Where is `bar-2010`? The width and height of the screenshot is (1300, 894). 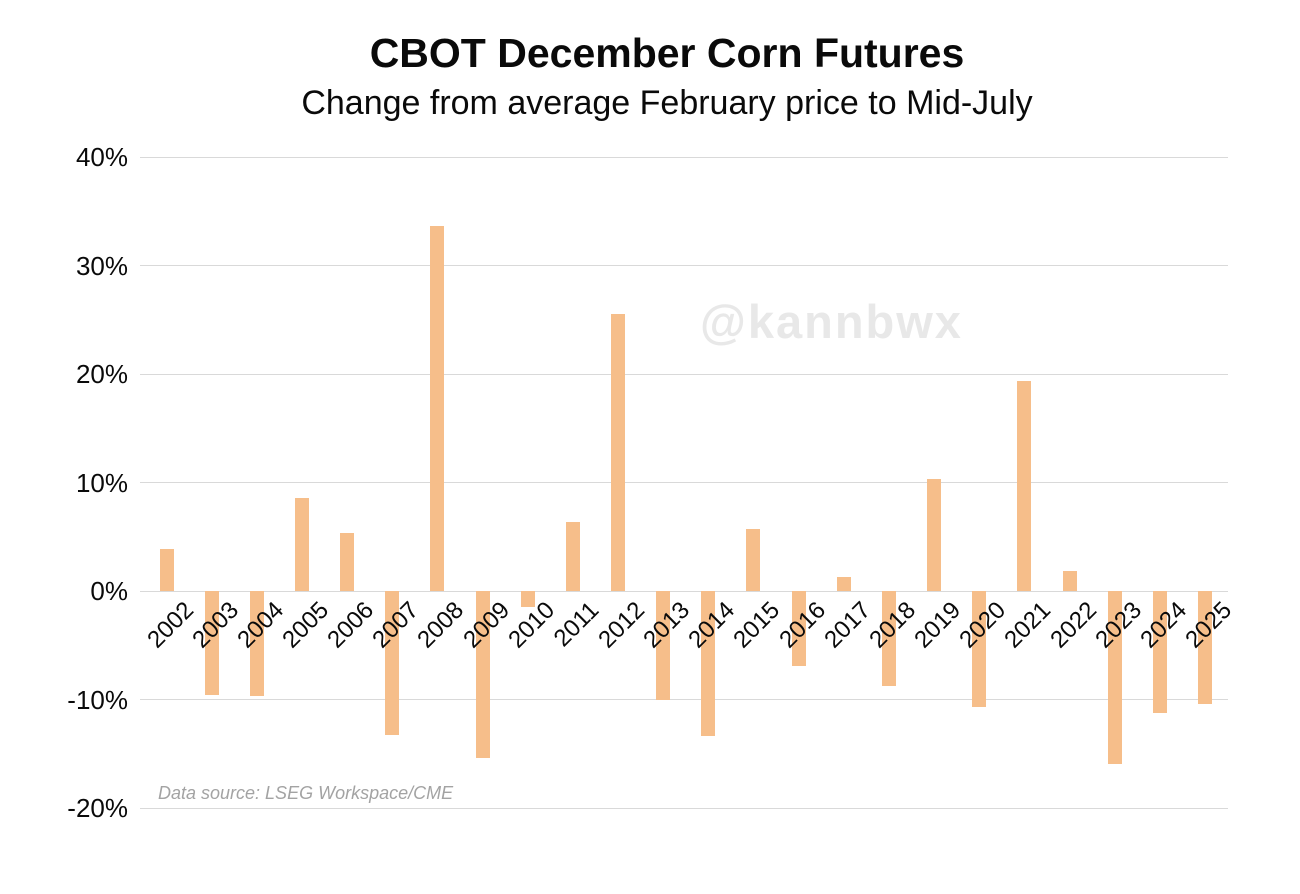
bar-2010 is located at coordinates (527, 599).